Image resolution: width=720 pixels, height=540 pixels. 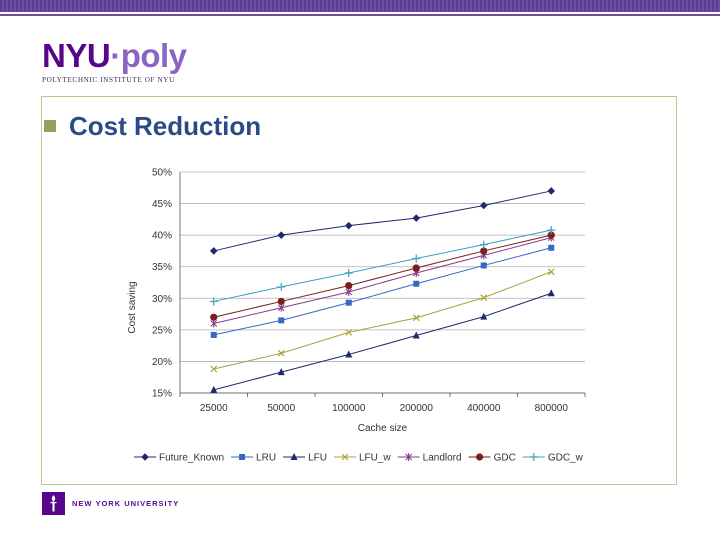 What do you see at coordinates (162, 299) in the screenshot?
I see `y-tick-label: 30%` at bounding box center [162, 299].